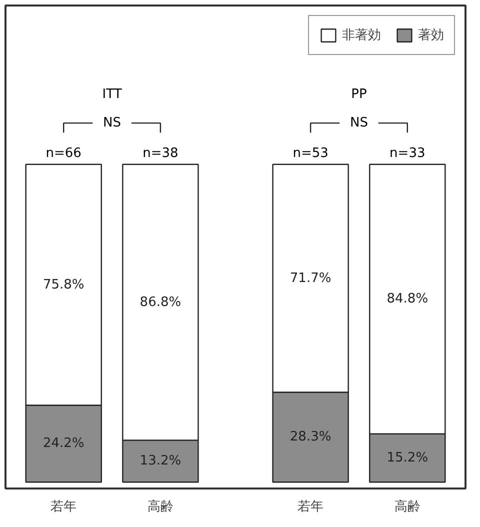 Image resolution: width=480 pixels, height=527 pixels. Describe the element at coordinates (361, 35) in the screenshot. I see `legend-label: 非著効` at that location.